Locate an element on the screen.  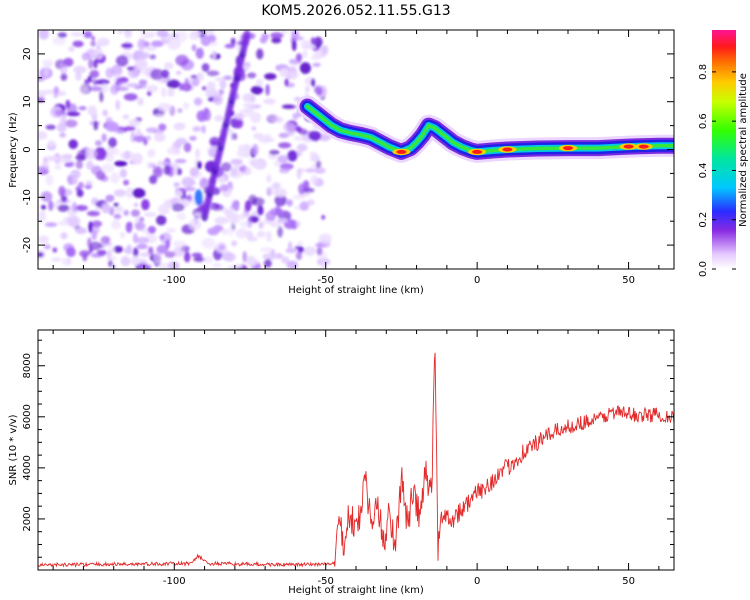
spectrogram-x-label: Height of straight line (km) is located at coordinates (356, 290).